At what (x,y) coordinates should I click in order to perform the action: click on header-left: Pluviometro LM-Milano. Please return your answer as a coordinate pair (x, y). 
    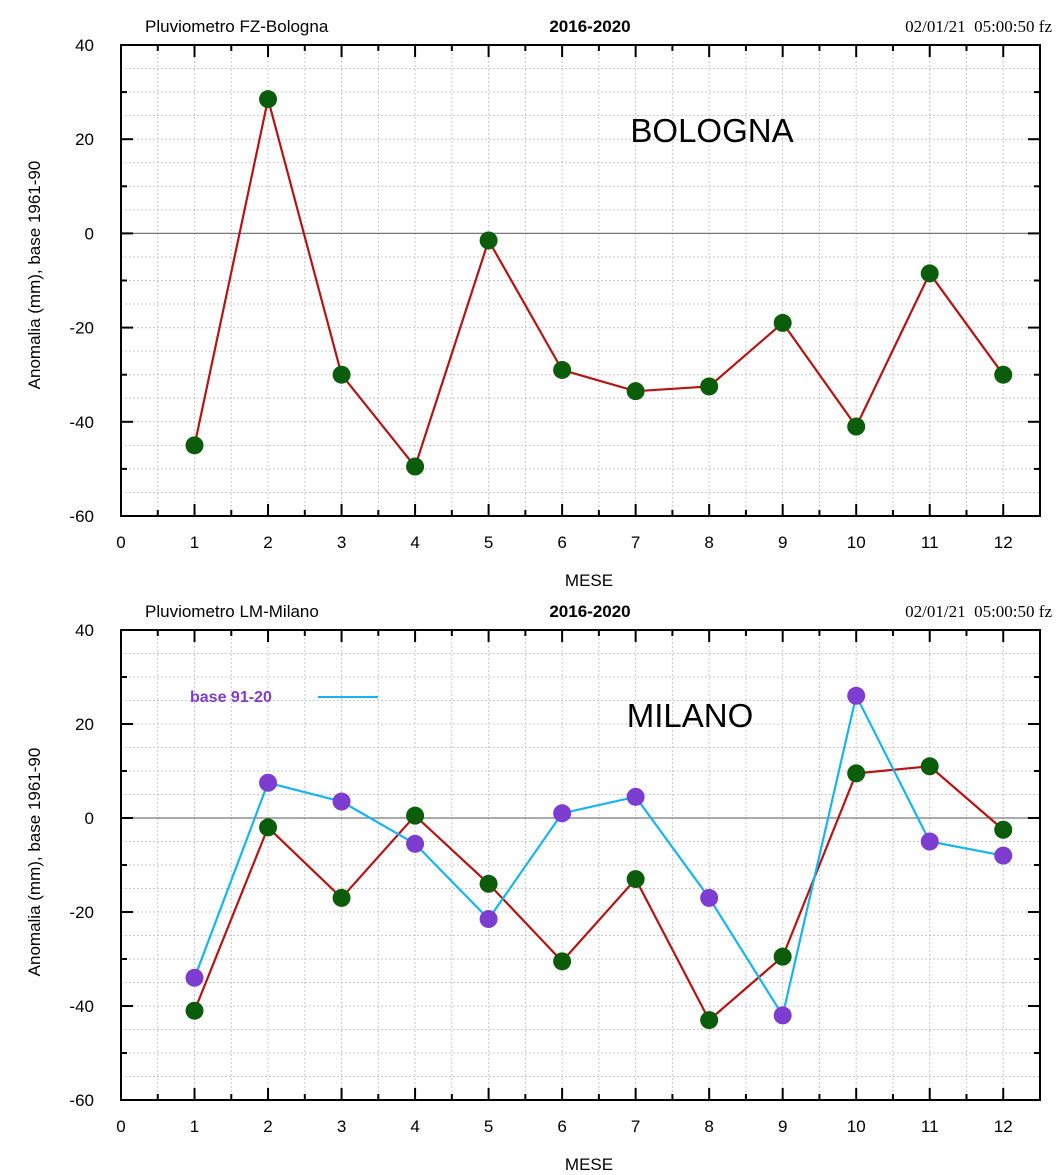
    Looking at the image, I should click on (232, 611).